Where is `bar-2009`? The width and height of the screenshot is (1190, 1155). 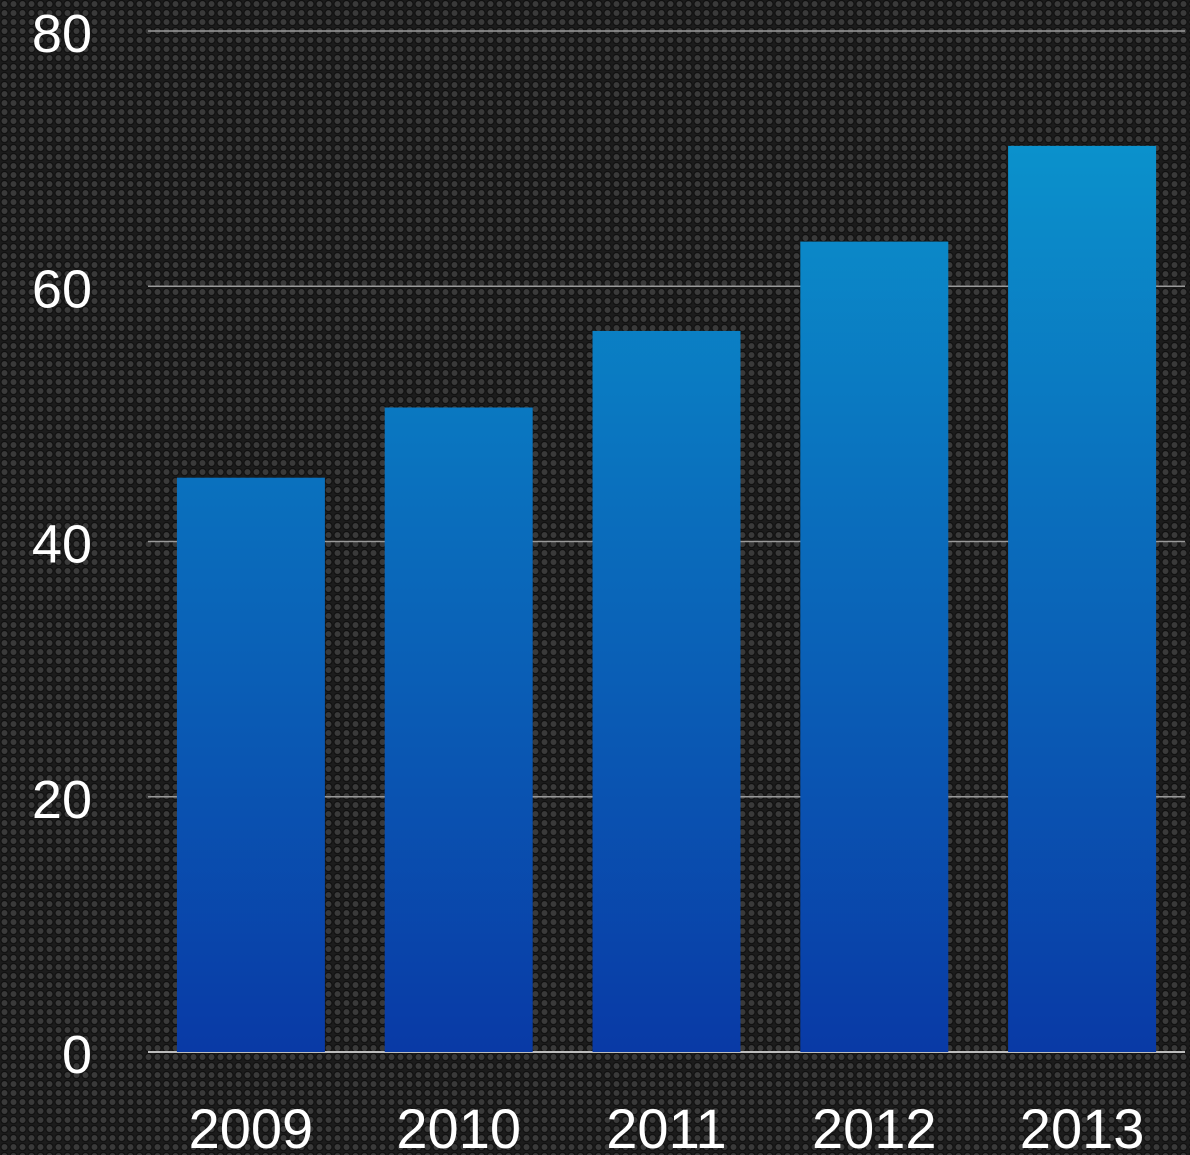 bar-2009 is located at coordinates (250, 764).